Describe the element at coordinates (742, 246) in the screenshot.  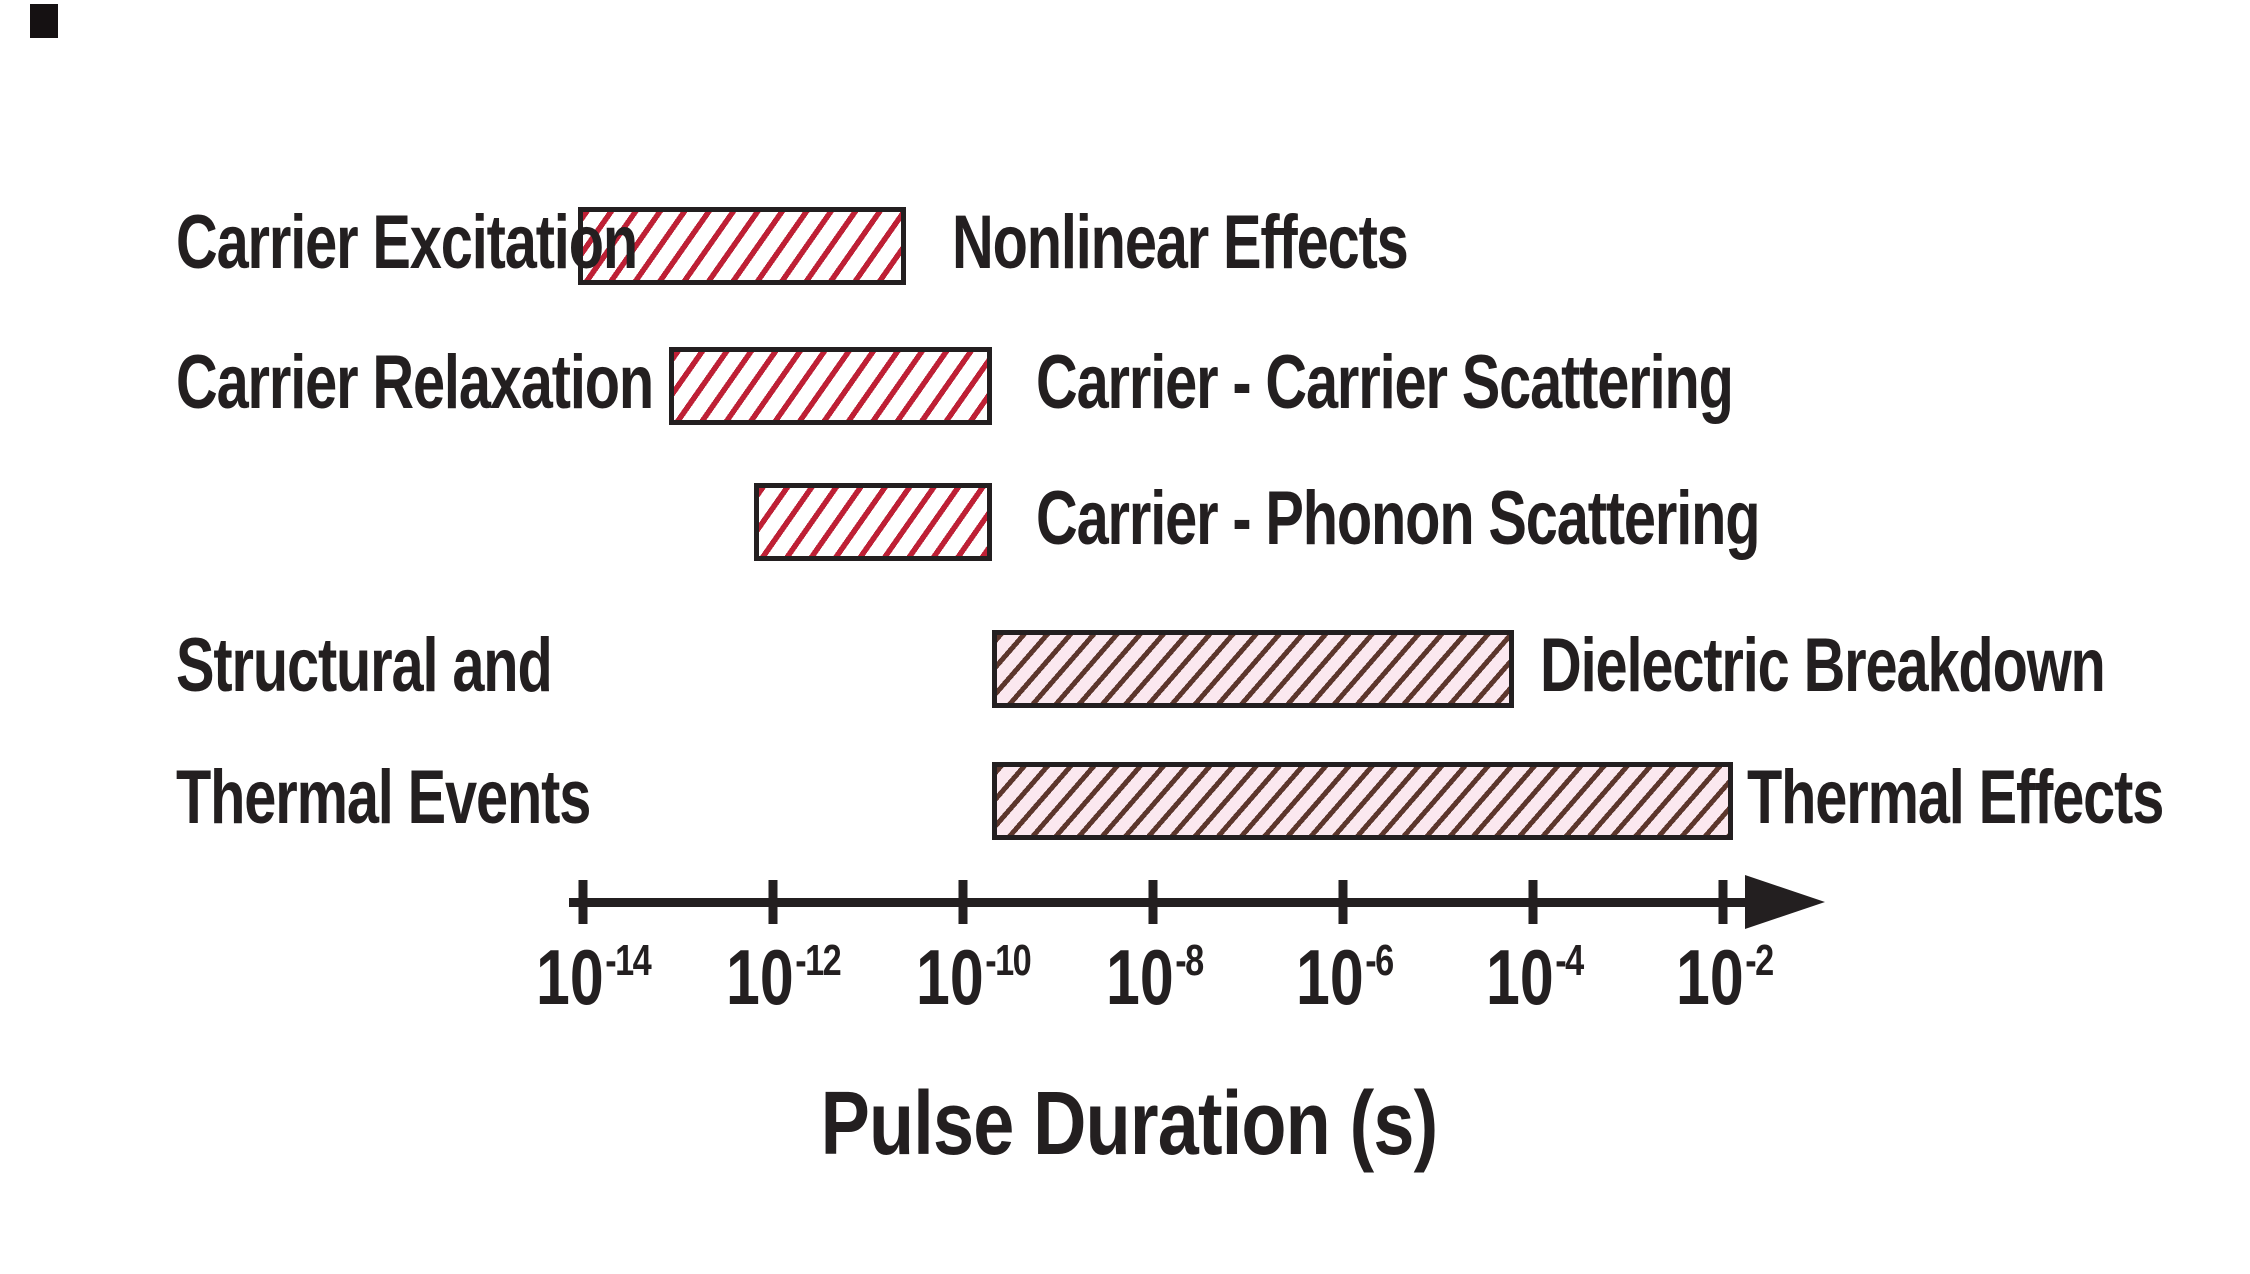
I see `timescale-bar-nonlinear-effects` at that location.